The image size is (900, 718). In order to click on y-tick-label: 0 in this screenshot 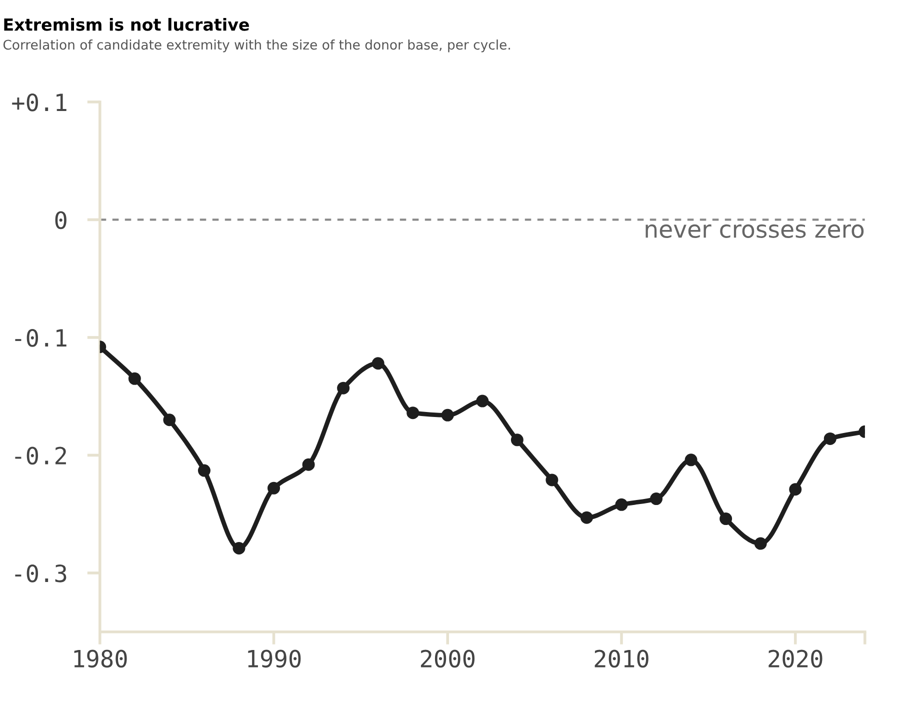, I will do `click(60, 220)`.